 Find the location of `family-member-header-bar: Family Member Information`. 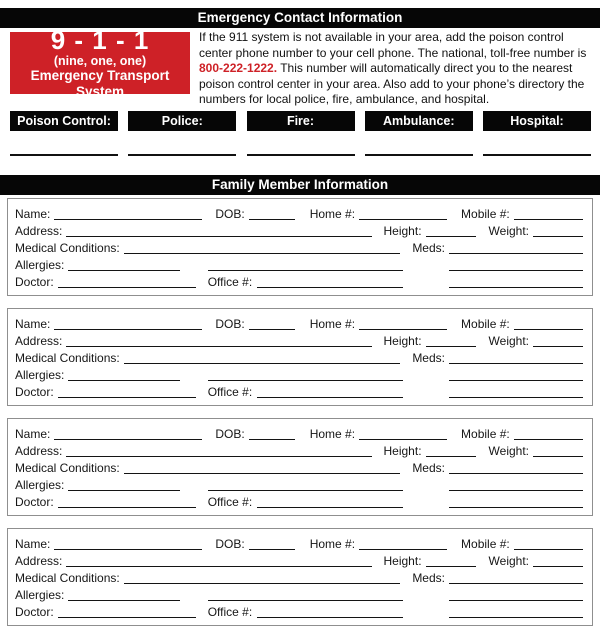

family-member-header-bar: Family Member Information is located at coordinates (300, 184).